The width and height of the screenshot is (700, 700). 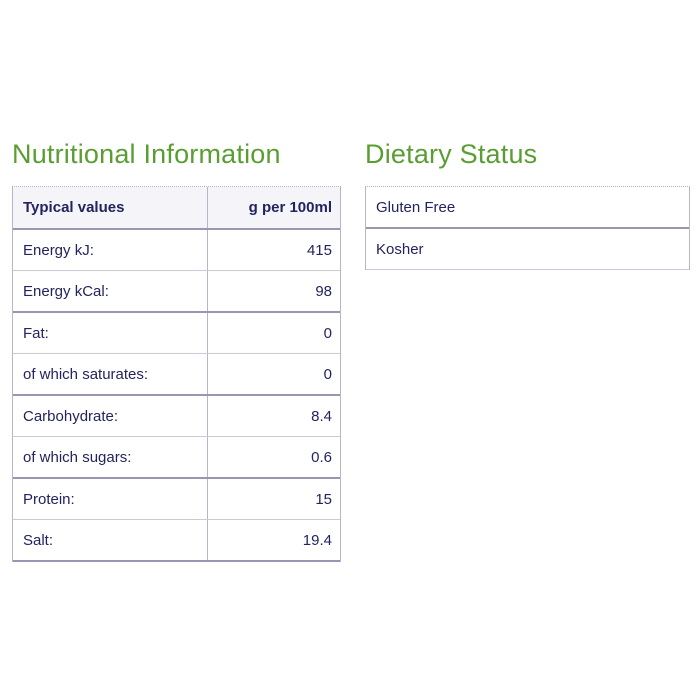 I want to click on dietary-row-kosher: Kosher, so click(x=527, y=249).